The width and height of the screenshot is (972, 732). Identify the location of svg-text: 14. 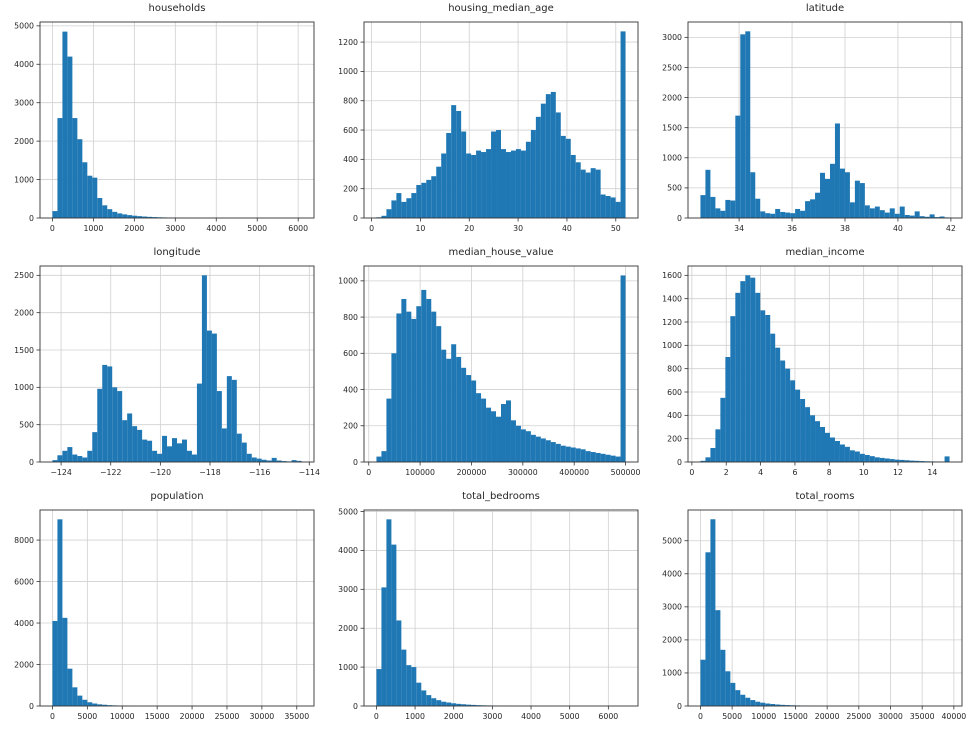
(932, 472).